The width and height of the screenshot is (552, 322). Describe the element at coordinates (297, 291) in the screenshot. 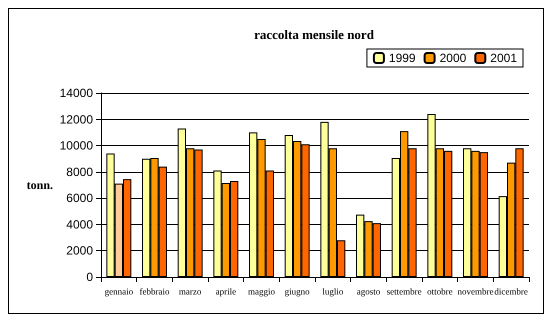

I see `x-tick-label: giugno` at that location.